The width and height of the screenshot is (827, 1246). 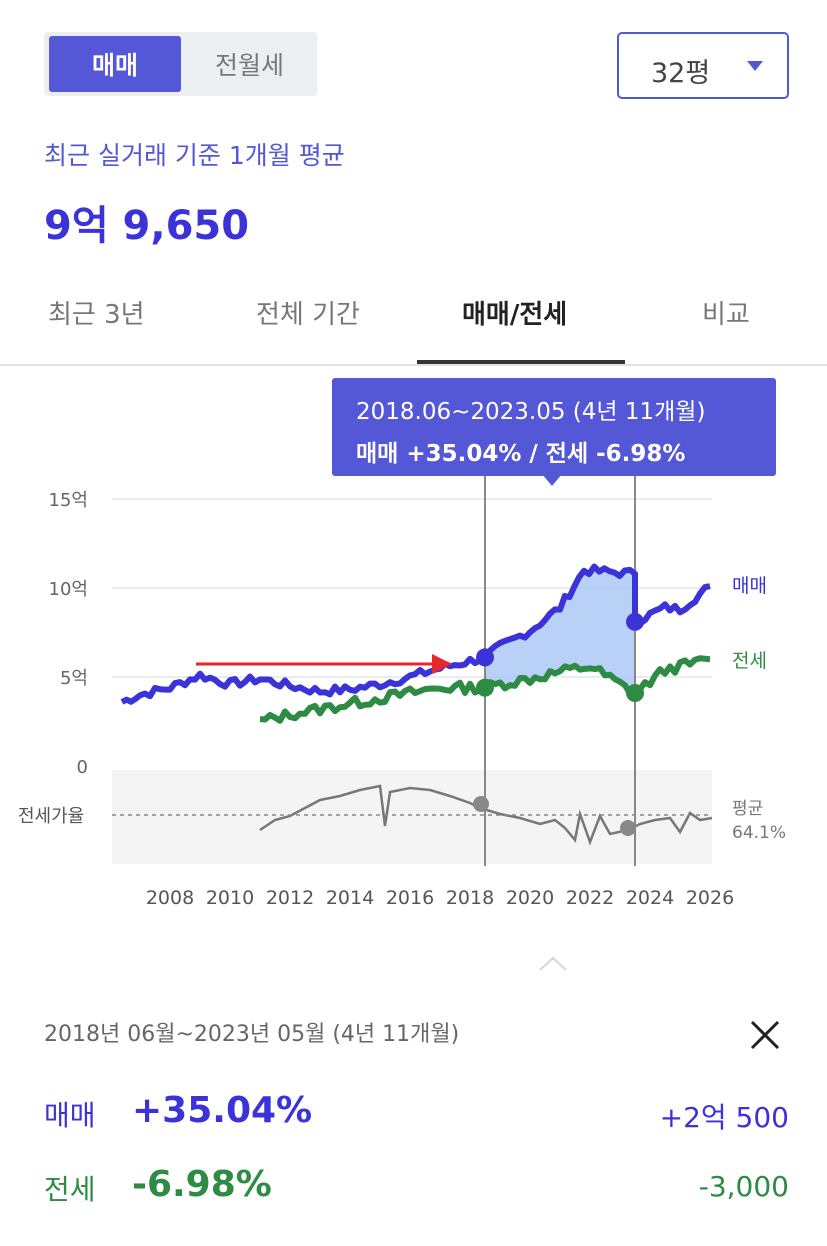 What do you see at coordinates (560, 657) in the screenshot?
I see `selection-markers` at bounding box center [560, 657].